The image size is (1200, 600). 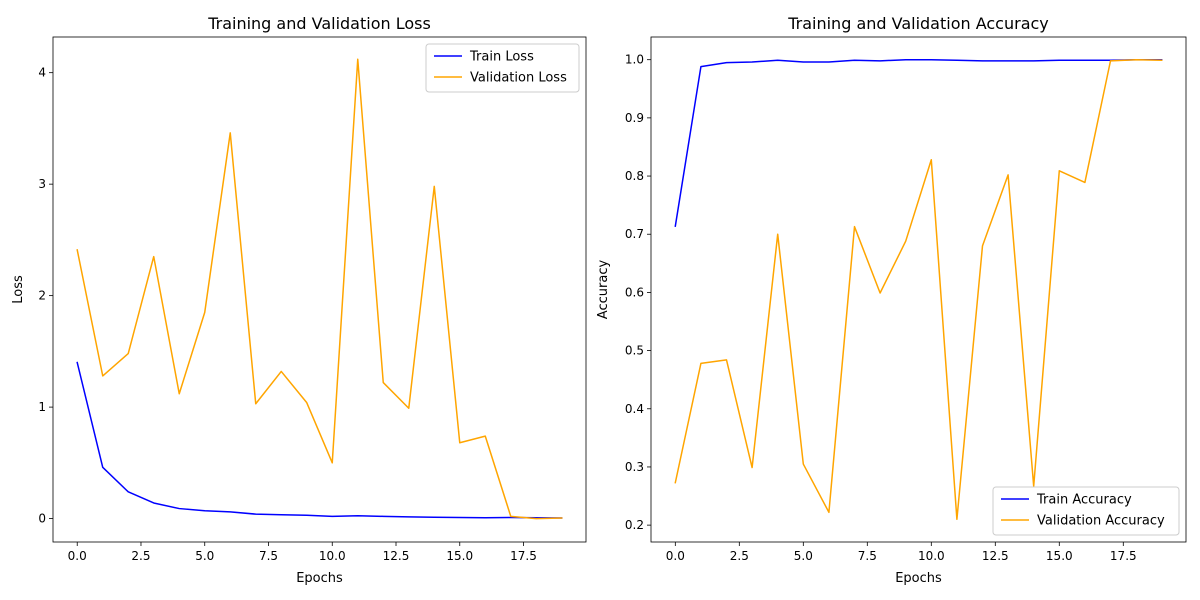 I want to click on y-tick-label: 0.3, so click(x=634, y=467).